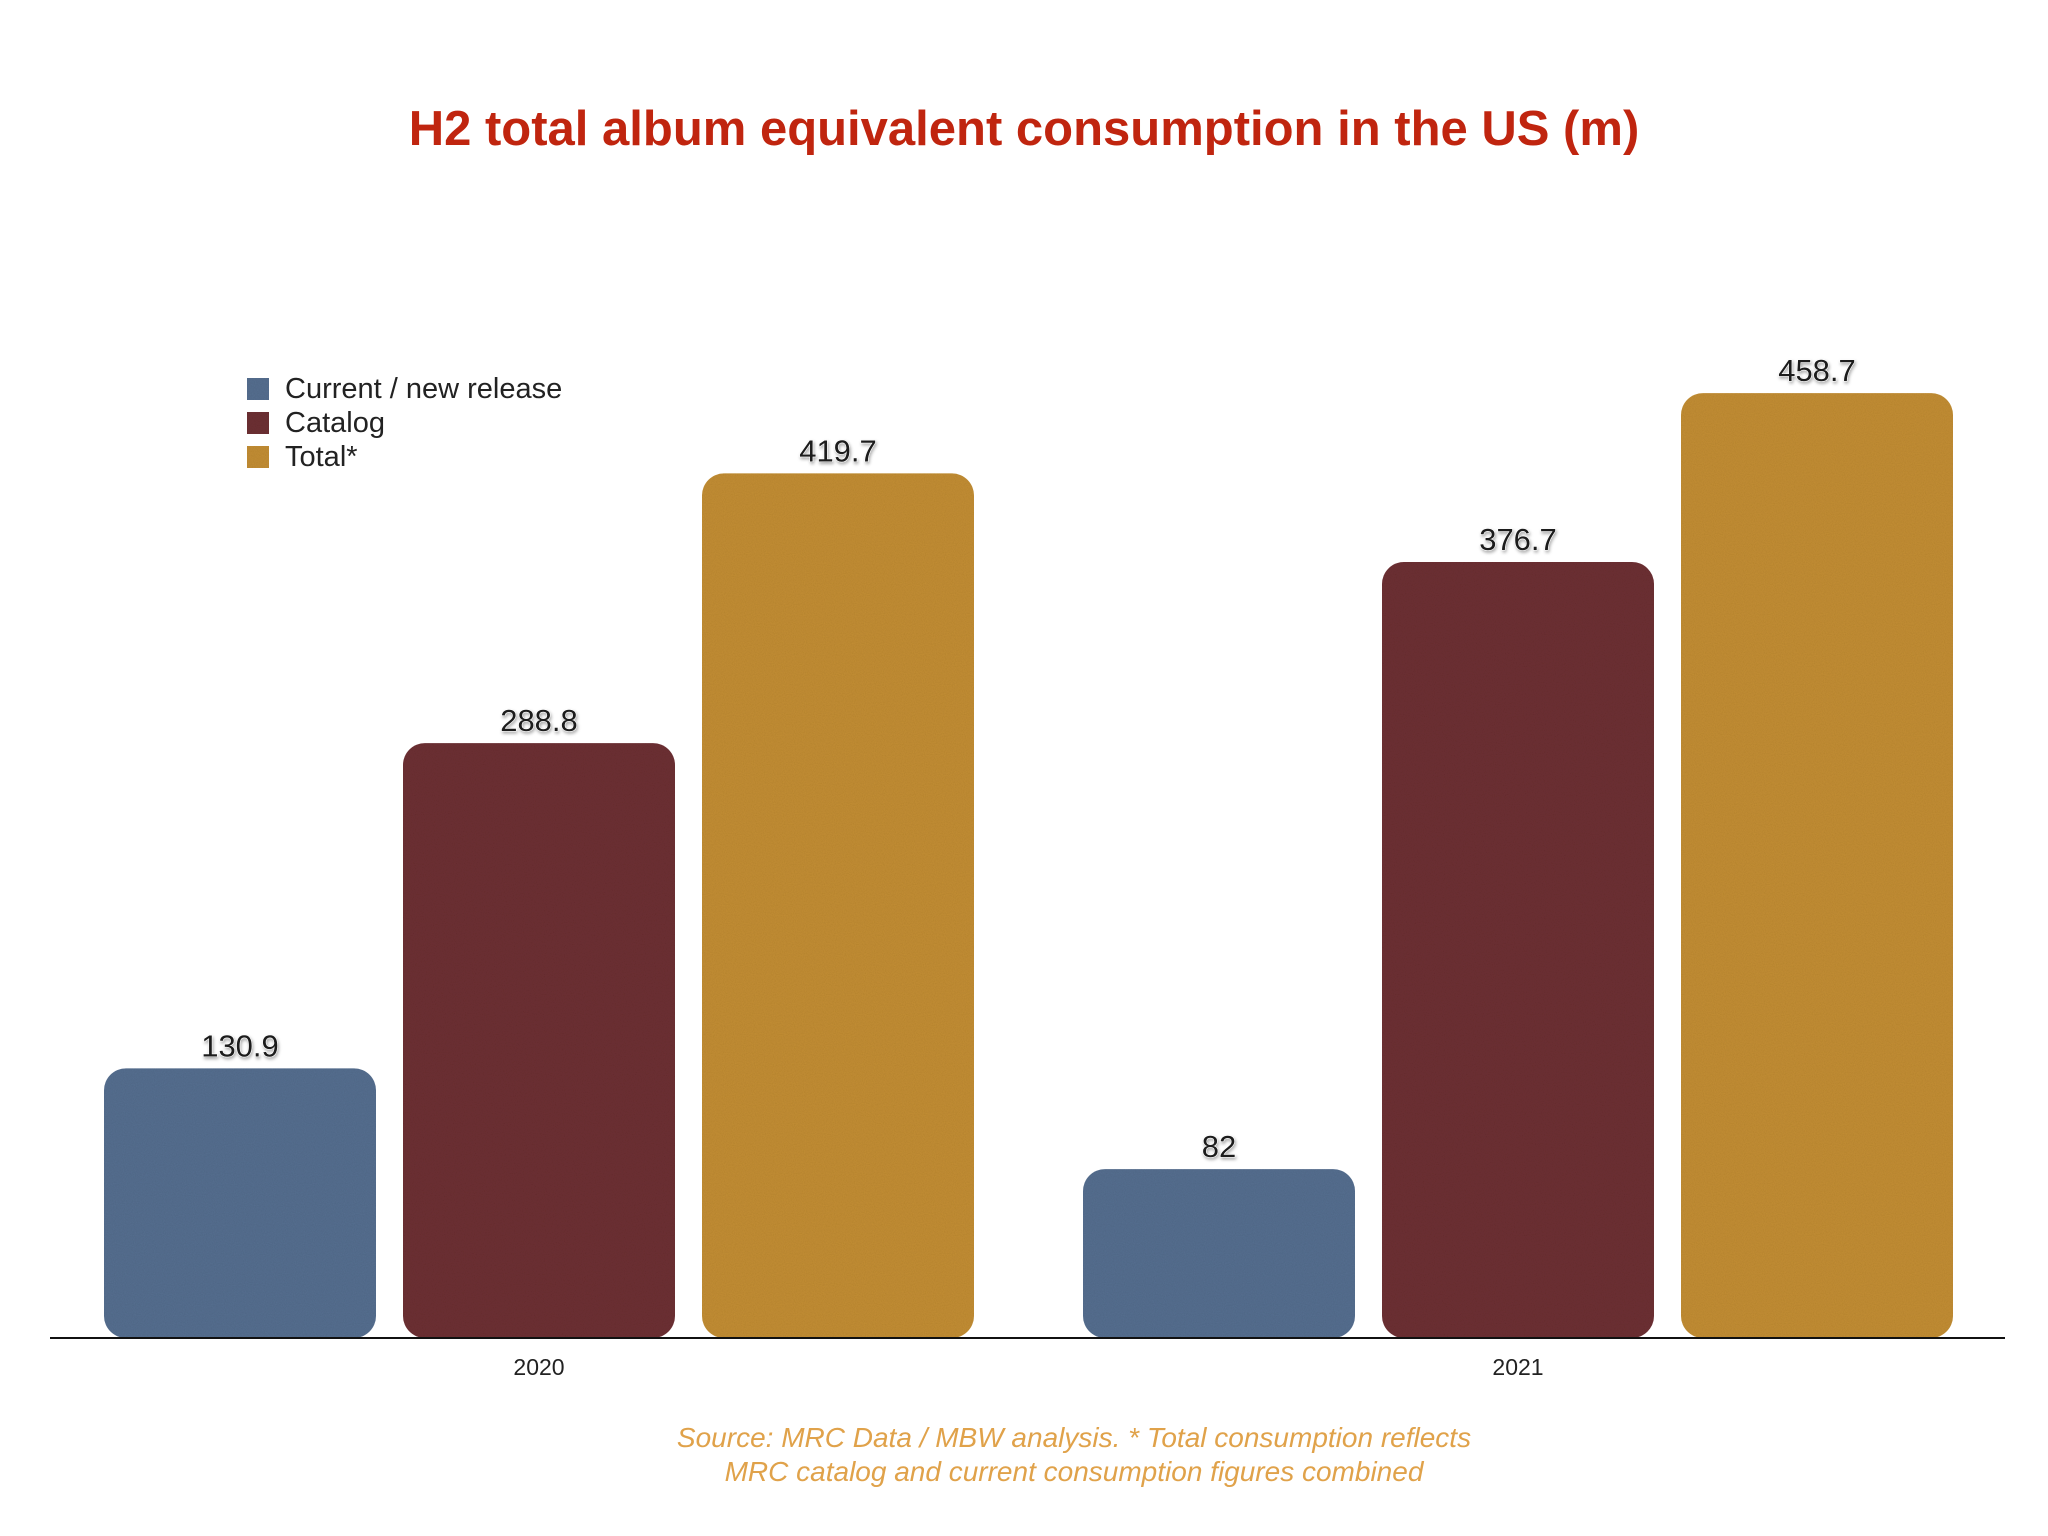 The width and height of the screenshot is (2048, 1536). Describe the element at coordinates (538, 1367) in the screenshot. I see `x-tick-label-2020: 2020` at that location.